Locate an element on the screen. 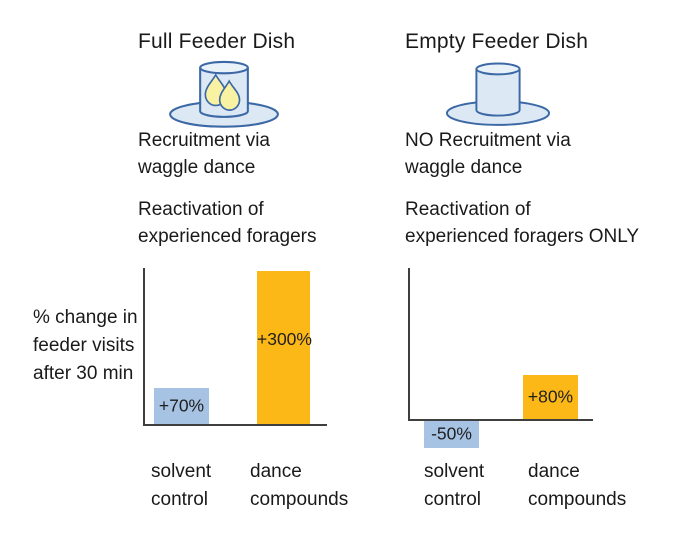  bar-value-label: +300% is located at coordinates (284, 339).